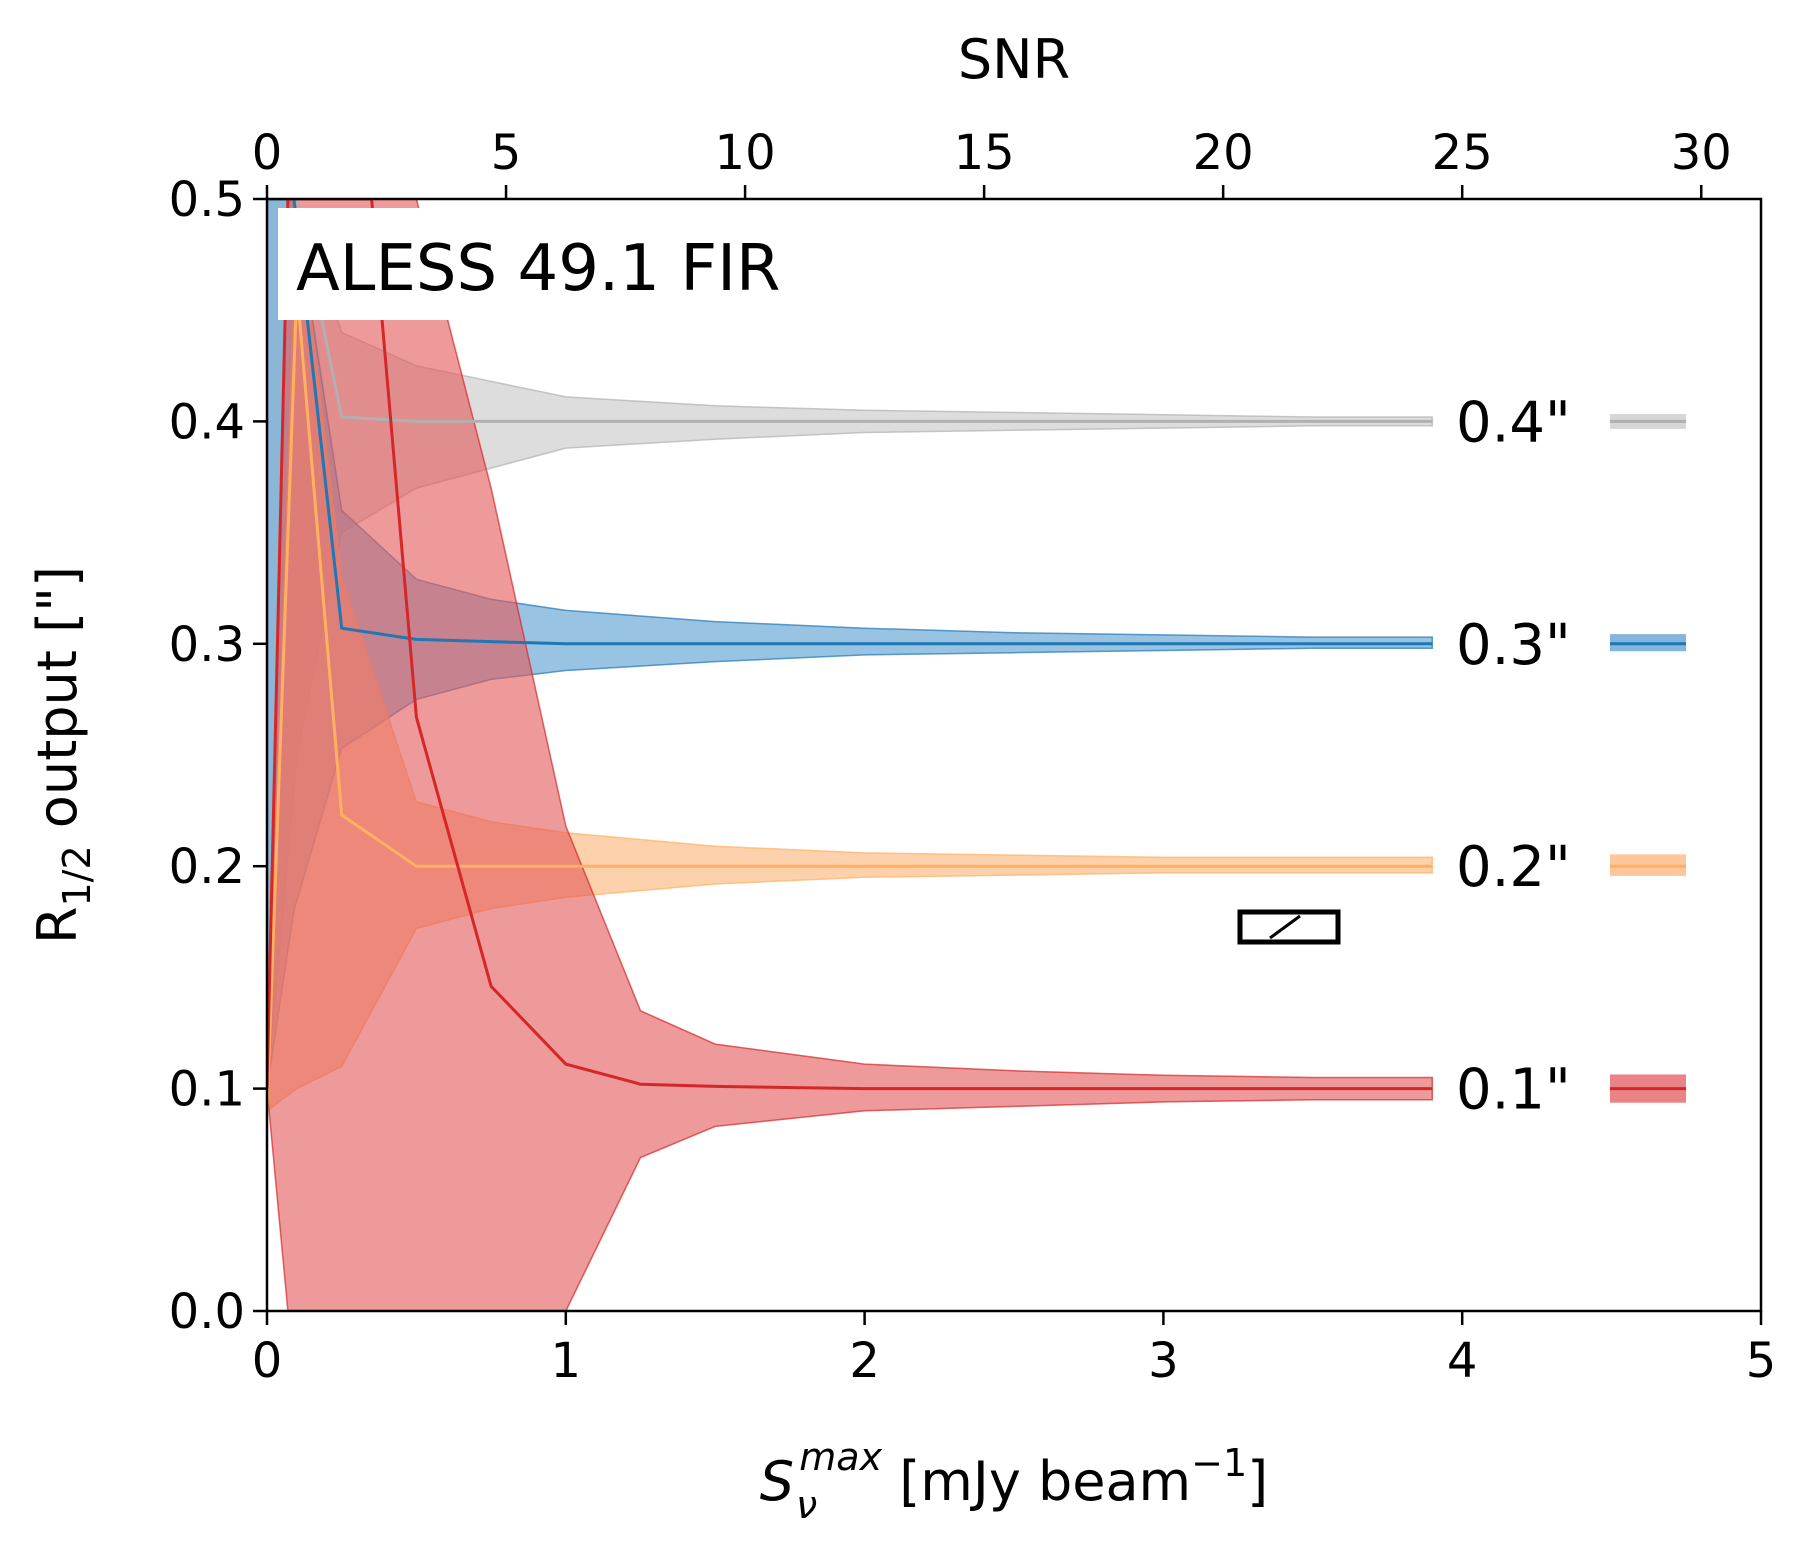 Image resolution: width=1804 pixels, height=1548 pixels. I want to click on y-tick-label: 0.2, so click(207, 867).